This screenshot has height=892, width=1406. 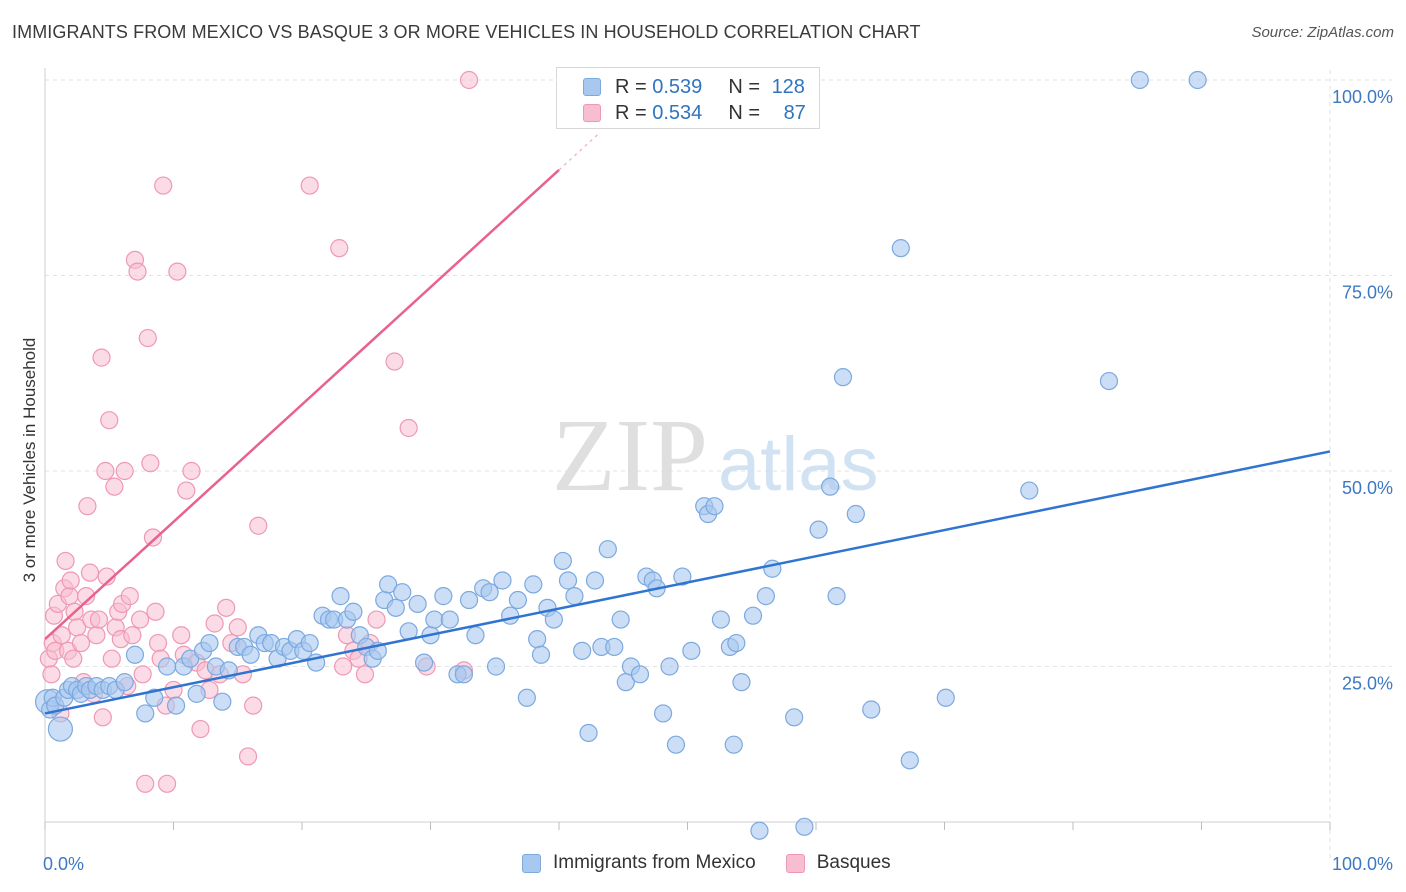 I want to click on n-label: N =, so click(x=747, y=112).